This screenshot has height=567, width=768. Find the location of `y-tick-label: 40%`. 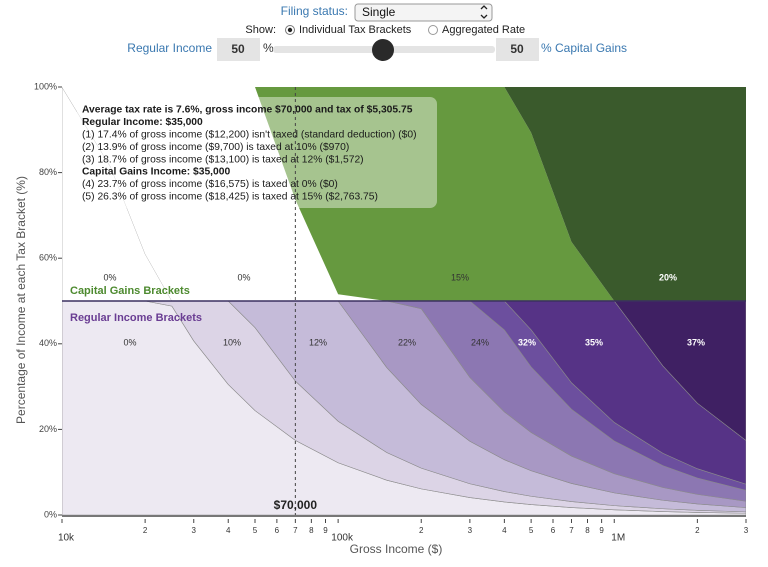

y-tick-label: 40% is located at coordinates (48, 343).